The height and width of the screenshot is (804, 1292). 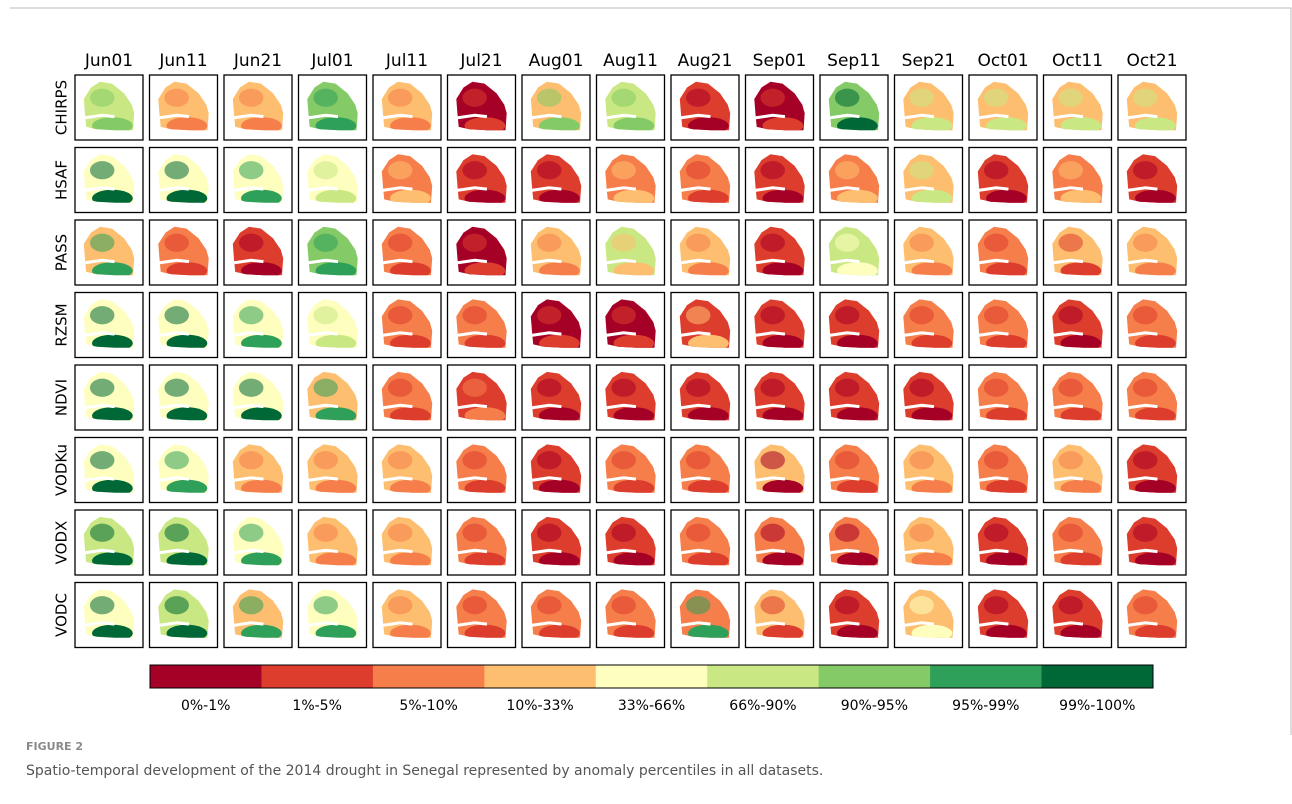 I want to click on column-label: Oct01, so click(x=1002, y=61).